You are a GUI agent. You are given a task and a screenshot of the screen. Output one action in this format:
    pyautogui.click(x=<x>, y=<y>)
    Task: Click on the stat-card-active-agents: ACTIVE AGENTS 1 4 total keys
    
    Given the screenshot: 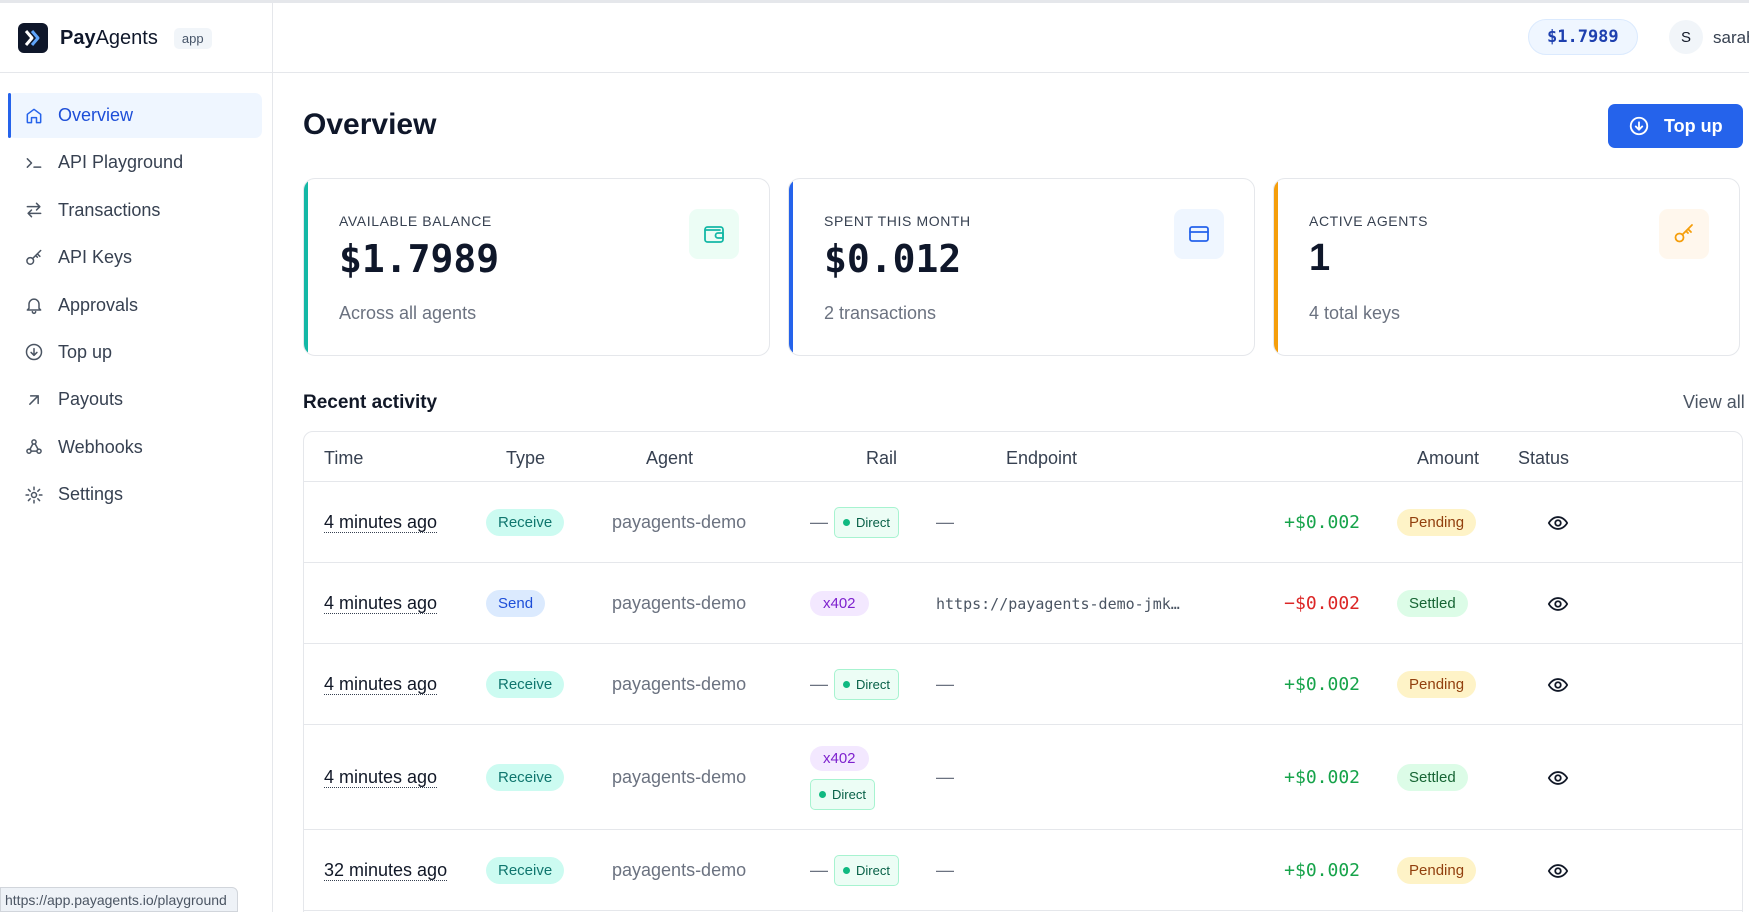 What is the action you would take?
    pyautogui.click(x=1506, y=267)
    